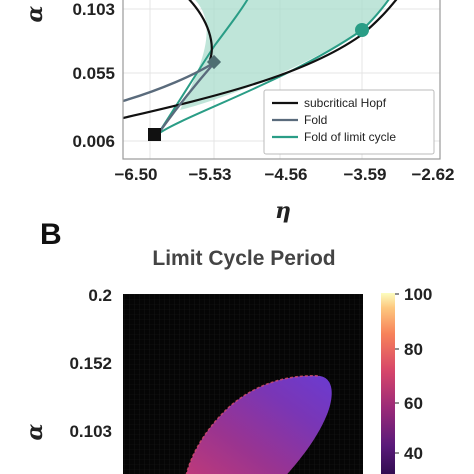  I want to click on limit-cycle-region, so click(284, 55).